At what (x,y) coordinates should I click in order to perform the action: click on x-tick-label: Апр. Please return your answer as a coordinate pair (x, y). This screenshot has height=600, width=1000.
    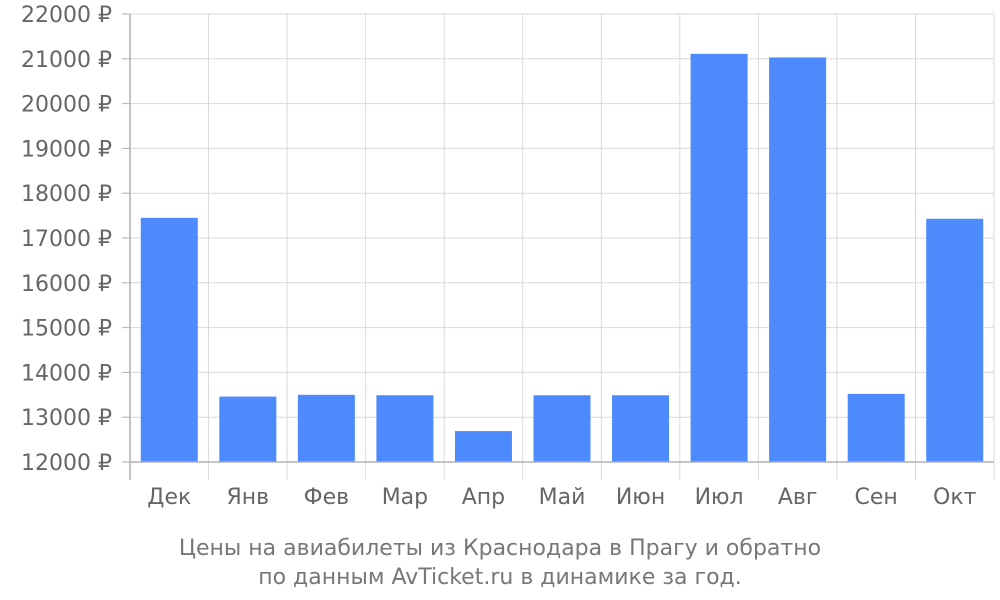
    Looking at the image, I should click on (483, 497).